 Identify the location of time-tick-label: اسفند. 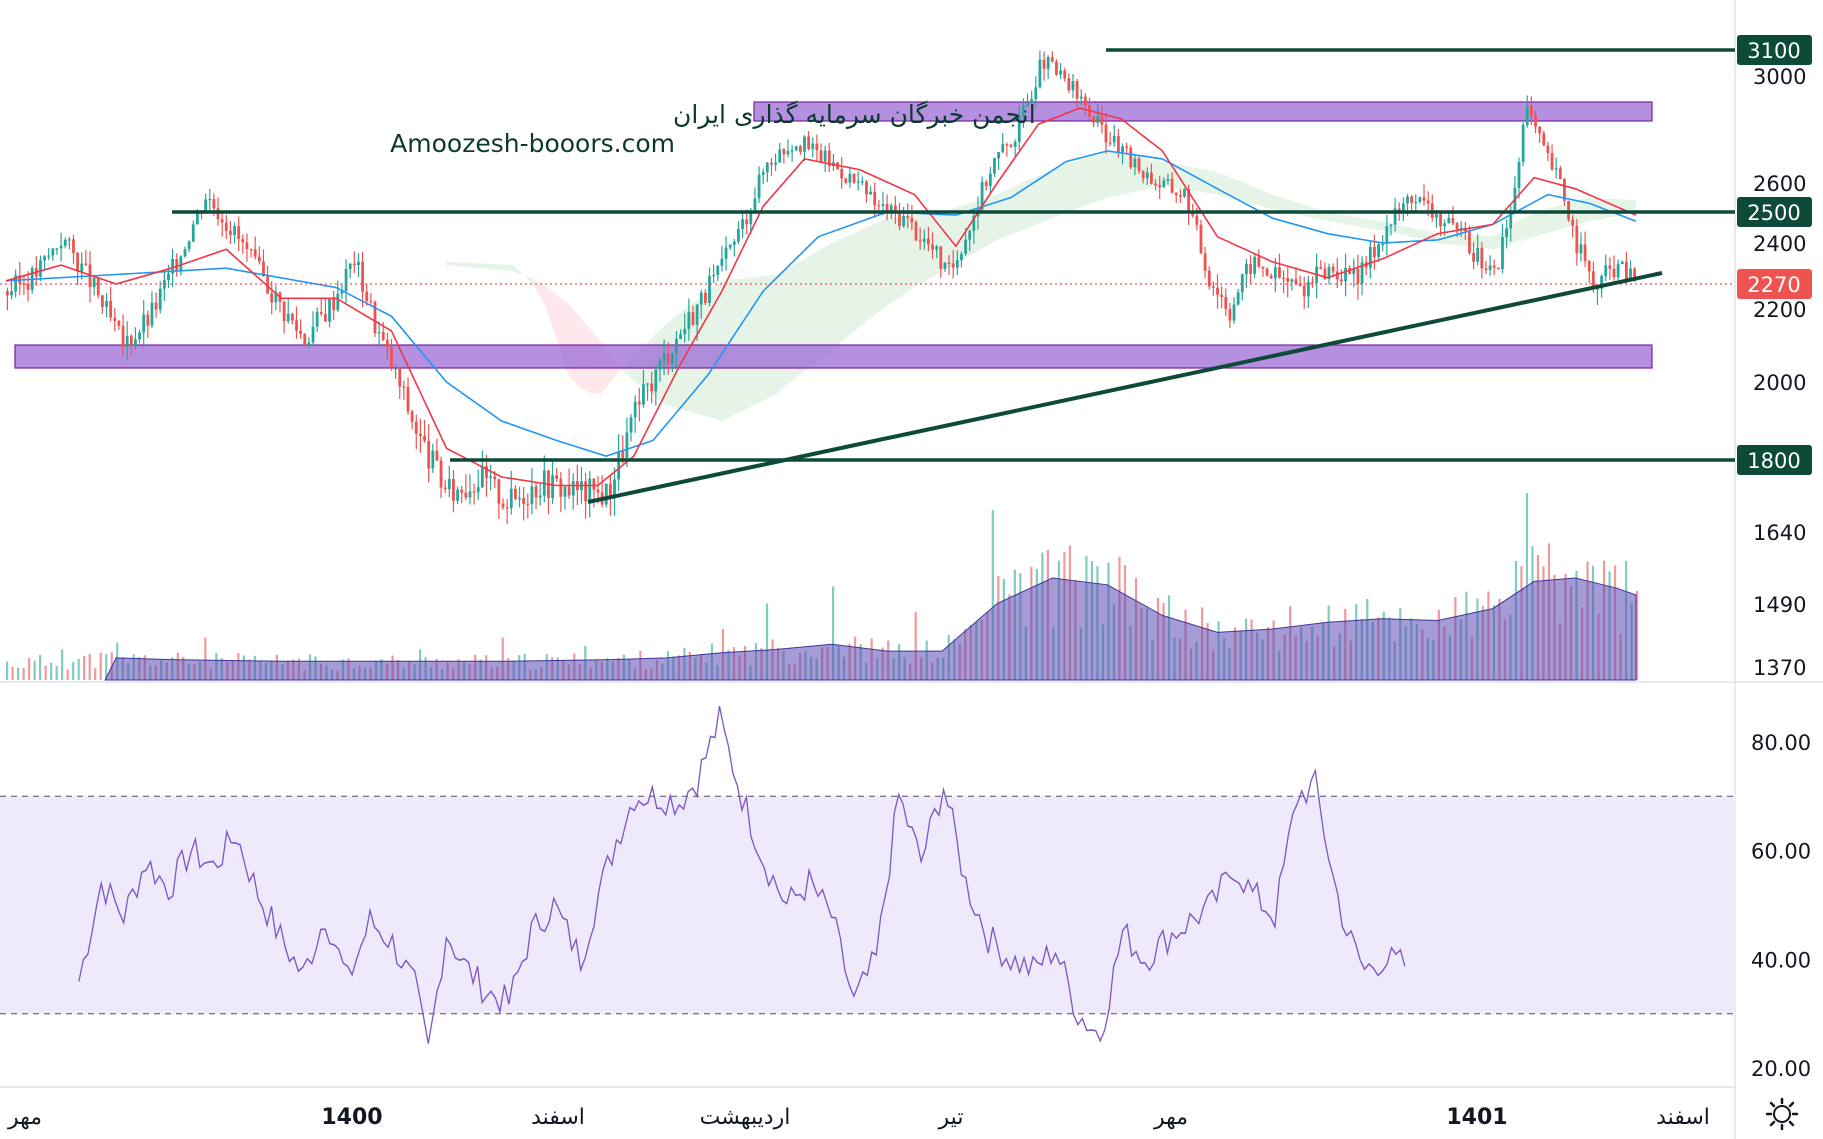
(1683, 1117).